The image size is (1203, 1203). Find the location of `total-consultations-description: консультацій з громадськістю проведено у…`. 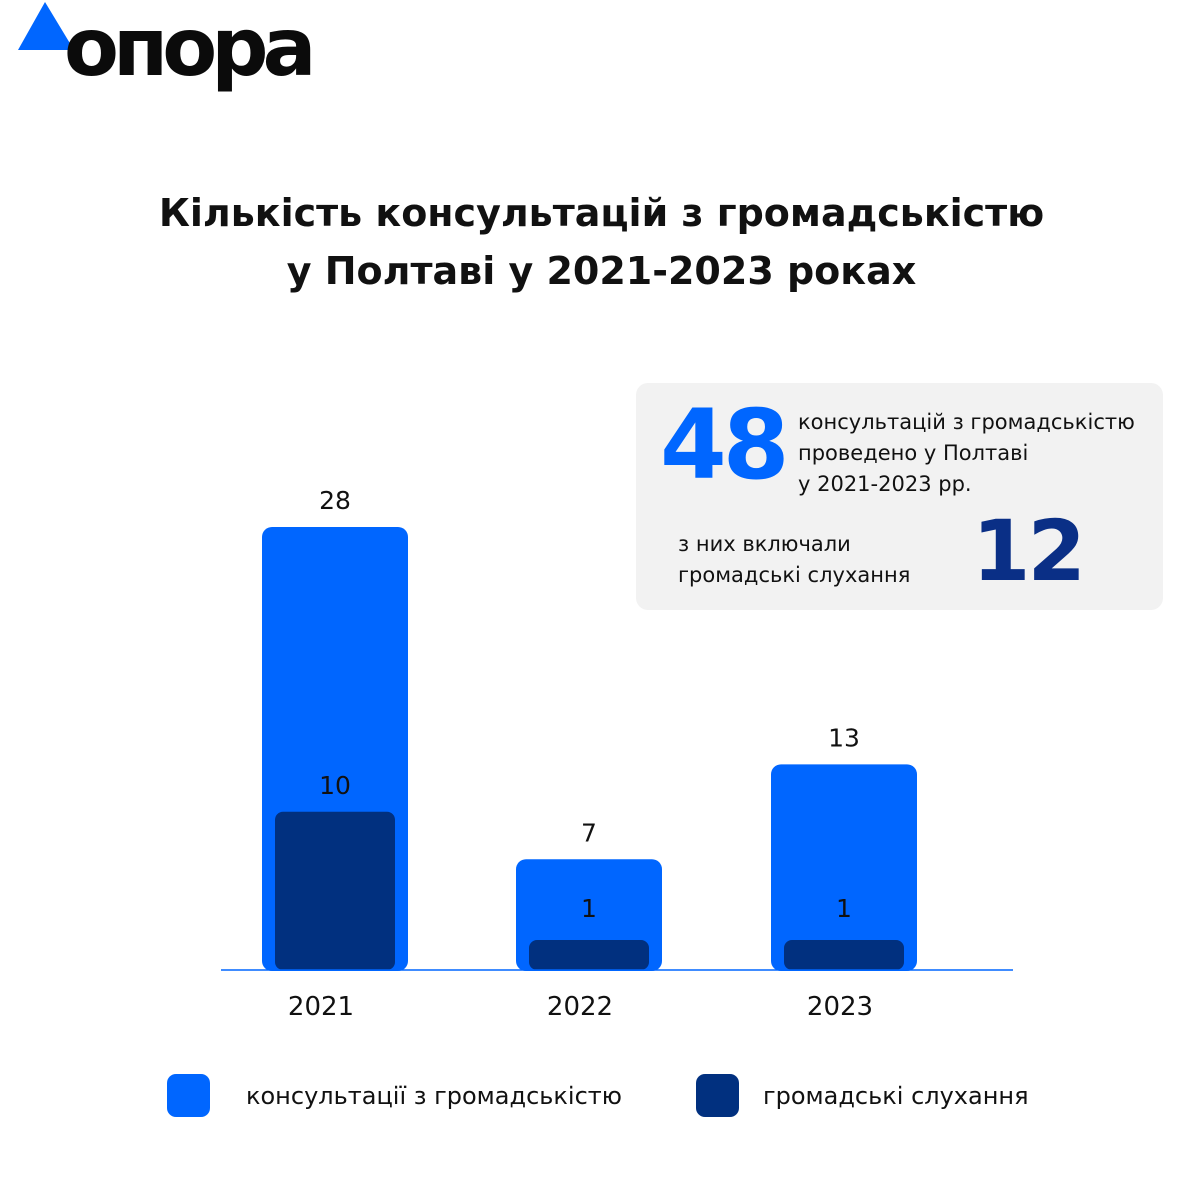

total-consultations-description: консультацій з громадськістю проведено у… is located at coordinates (978, 453).